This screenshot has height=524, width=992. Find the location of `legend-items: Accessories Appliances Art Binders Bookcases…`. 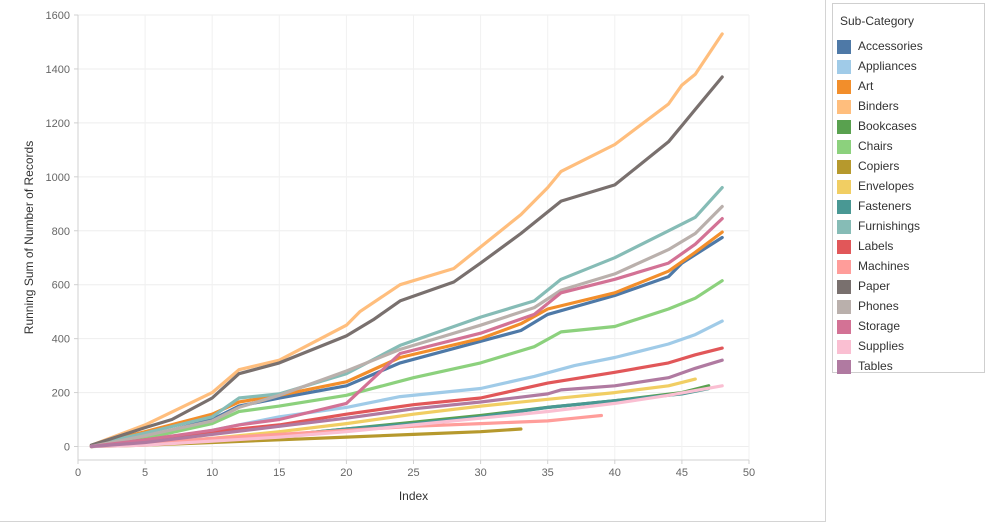

legend-items: Accessories Appliances Art Binders Bookcases… is located at coordinates (908, 206).